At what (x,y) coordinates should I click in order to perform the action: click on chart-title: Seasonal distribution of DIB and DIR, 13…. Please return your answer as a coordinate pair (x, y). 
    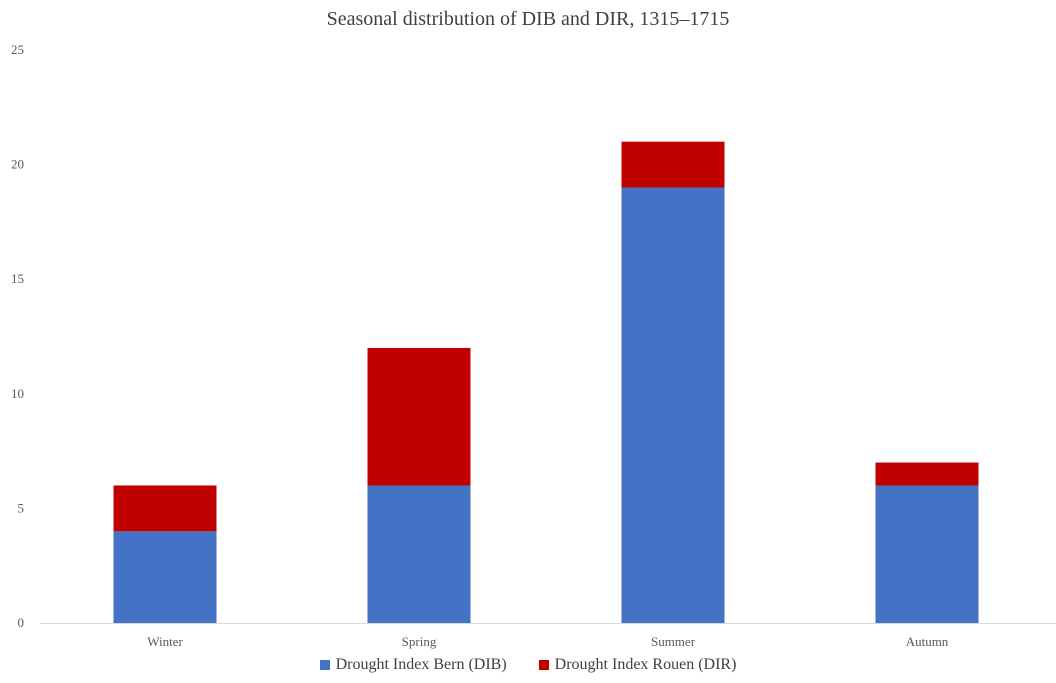
    Looking at the image, I should click on (528, 19).